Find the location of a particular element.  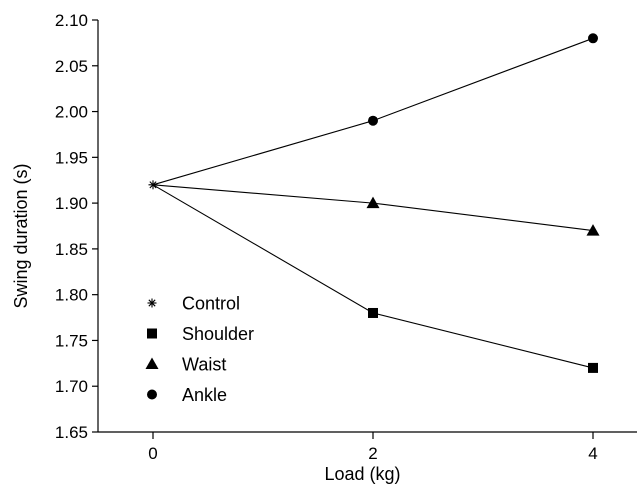

y-tick-label: 1.75 is located at coordinates (71, 340).